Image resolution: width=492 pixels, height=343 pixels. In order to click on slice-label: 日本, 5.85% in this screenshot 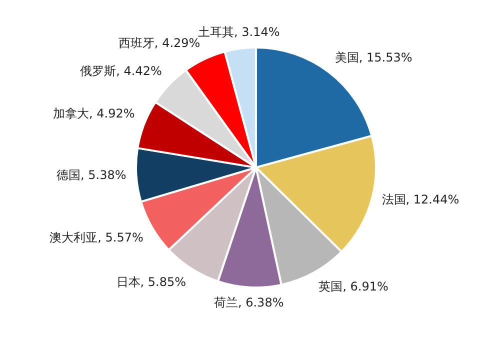, I will do `click(151, 282)`.